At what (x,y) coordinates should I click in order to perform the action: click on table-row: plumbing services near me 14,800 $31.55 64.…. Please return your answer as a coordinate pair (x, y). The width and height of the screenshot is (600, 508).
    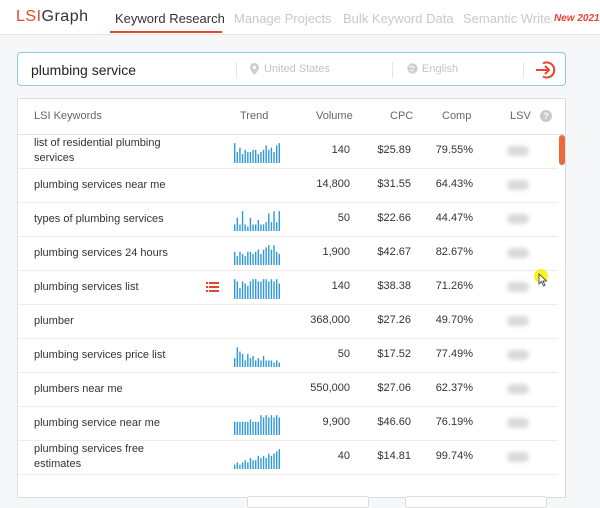
    Looking at the image, I should click on (288, 185).